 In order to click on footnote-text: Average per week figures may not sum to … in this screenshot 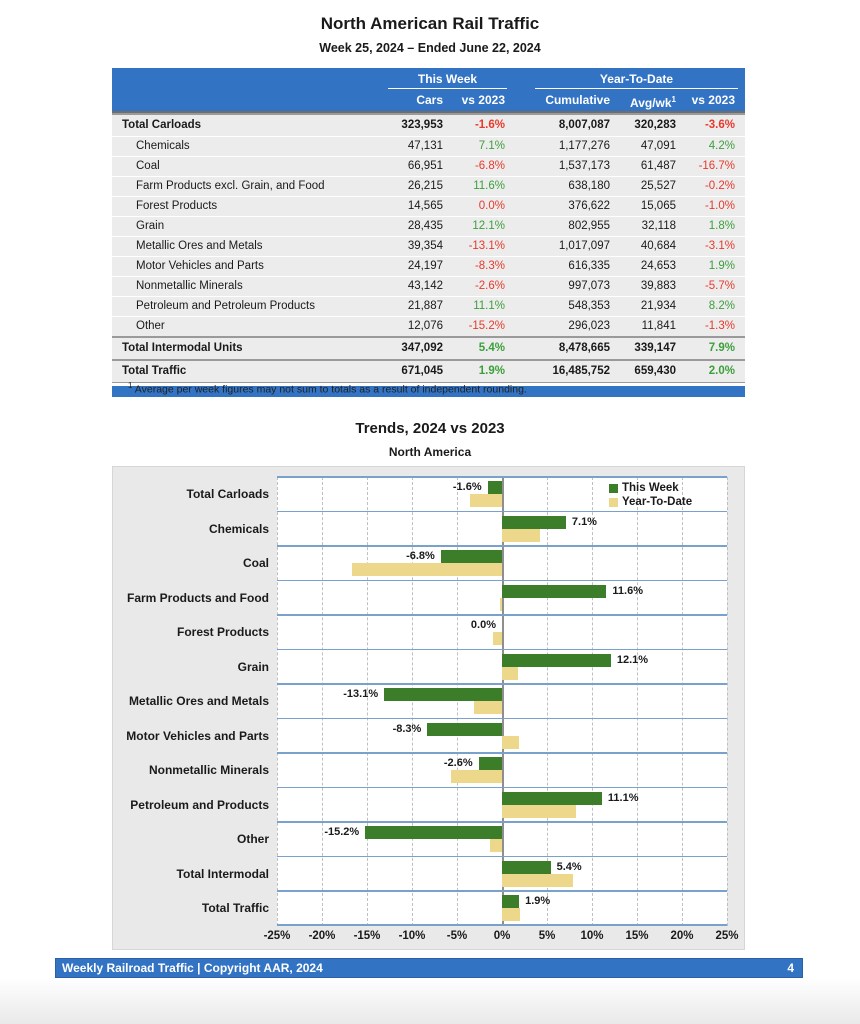, I will do `click(330, 389)`.